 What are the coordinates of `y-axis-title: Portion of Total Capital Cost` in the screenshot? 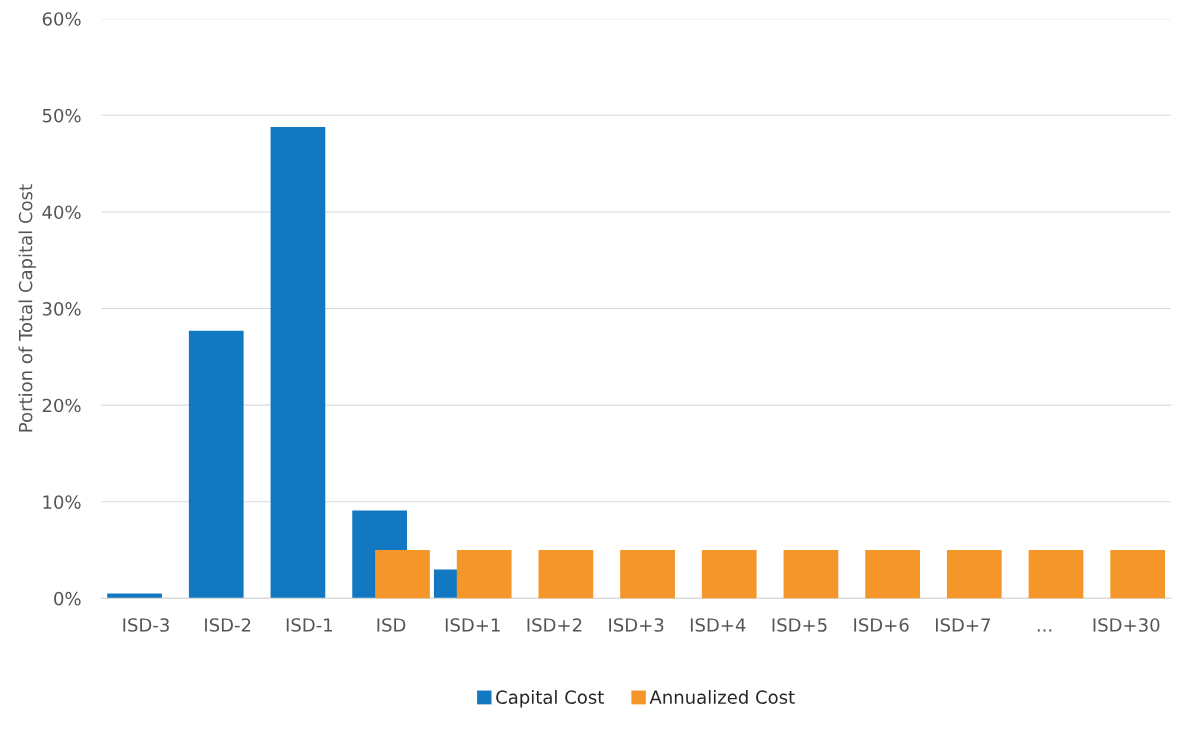 It's located at (27, 308).